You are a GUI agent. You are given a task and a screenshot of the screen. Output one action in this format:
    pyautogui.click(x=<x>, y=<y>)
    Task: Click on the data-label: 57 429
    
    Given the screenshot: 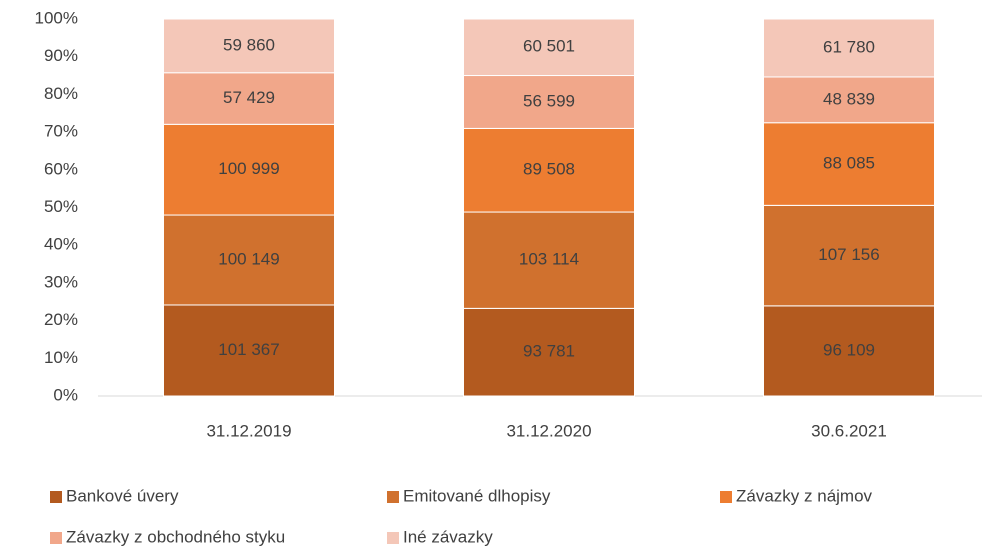 What is the action you would take?
    pyautogui.click(x=249, y=97)
    